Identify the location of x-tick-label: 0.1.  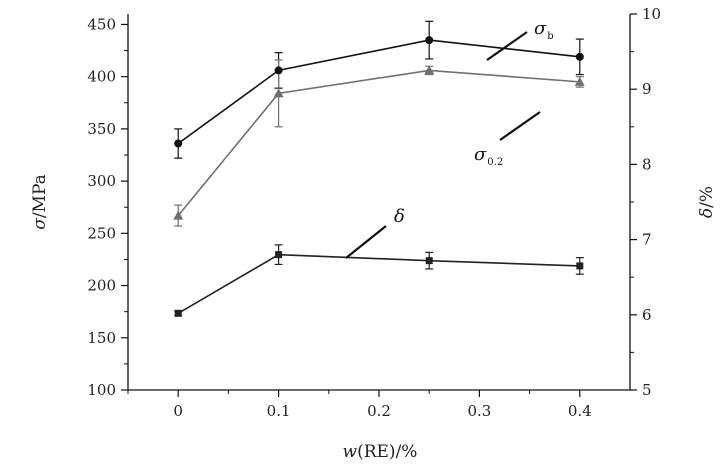
(279, 411).